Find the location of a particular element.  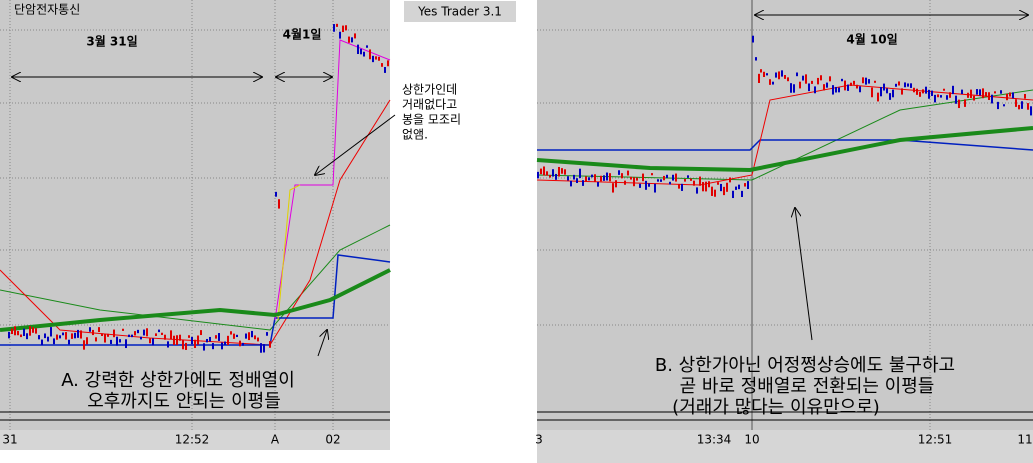

caption: 곧 바로 정배열로 전환되는 이평들 is located at coordinates (807, 386).